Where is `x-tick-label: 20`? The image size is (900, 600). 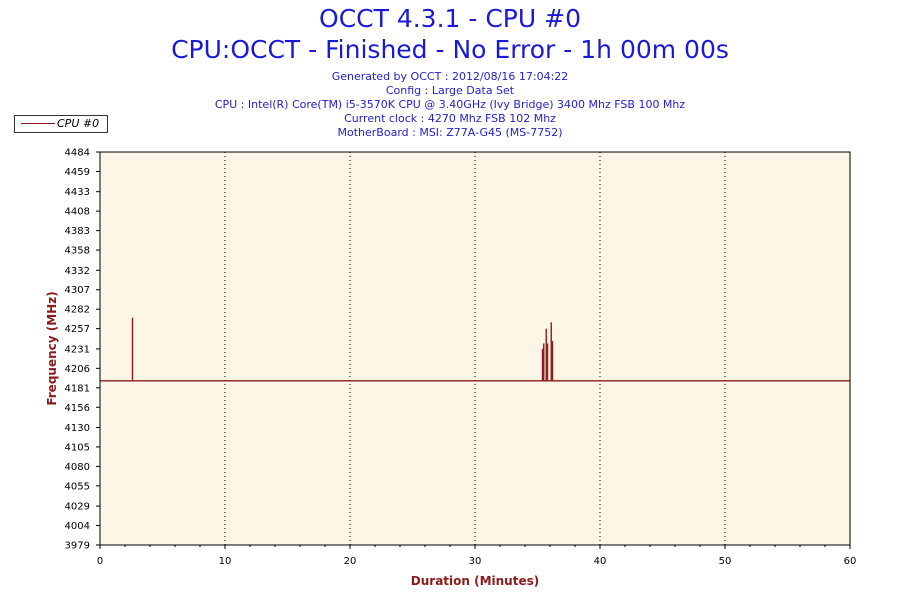
x-tick-label: 20 is located at coordinates (350, 561).